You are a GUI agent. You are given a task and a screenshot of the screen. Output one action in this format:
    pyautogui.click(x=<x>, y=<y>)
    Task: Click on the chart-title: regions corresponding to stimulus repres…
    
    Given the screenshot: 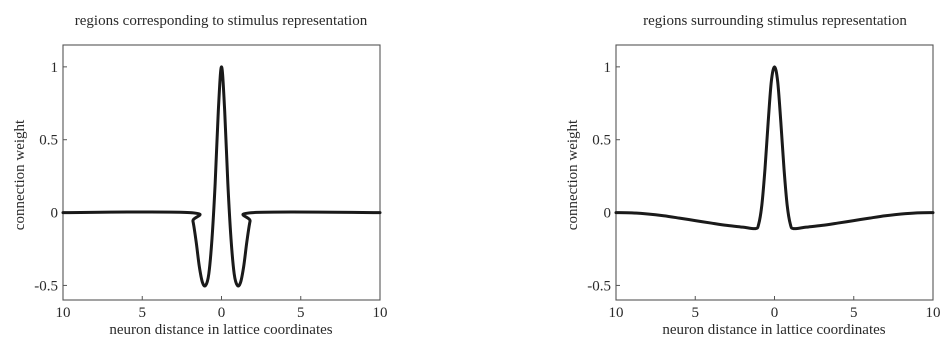 What is the action you would take?
    pyautogui.click(x=221, y=21)
    